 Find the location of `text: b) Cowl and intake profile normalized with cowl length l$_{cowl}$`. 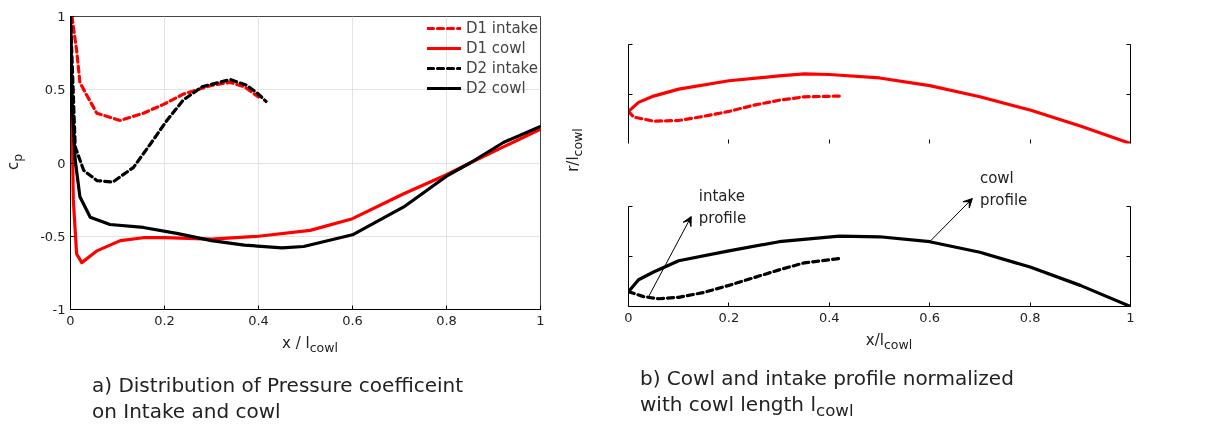

text: b) Cowl and intake profile normalized with cowl length l$_{cowl}$ is located at coordinates (827, 393).